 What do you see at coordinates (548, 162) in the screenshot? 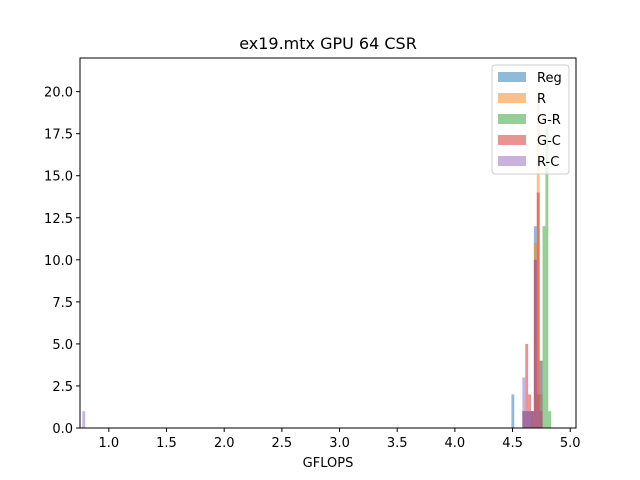
I see `legend-label-r-c: R-C` at bounding box center [548, 162].